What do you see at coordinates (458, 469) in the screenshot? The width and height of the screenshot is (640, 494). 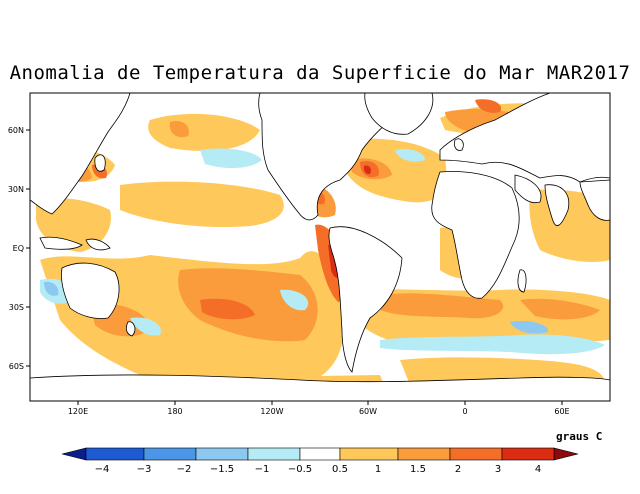 I see `colorbar-label: 2` at bounding box center [458, 469].